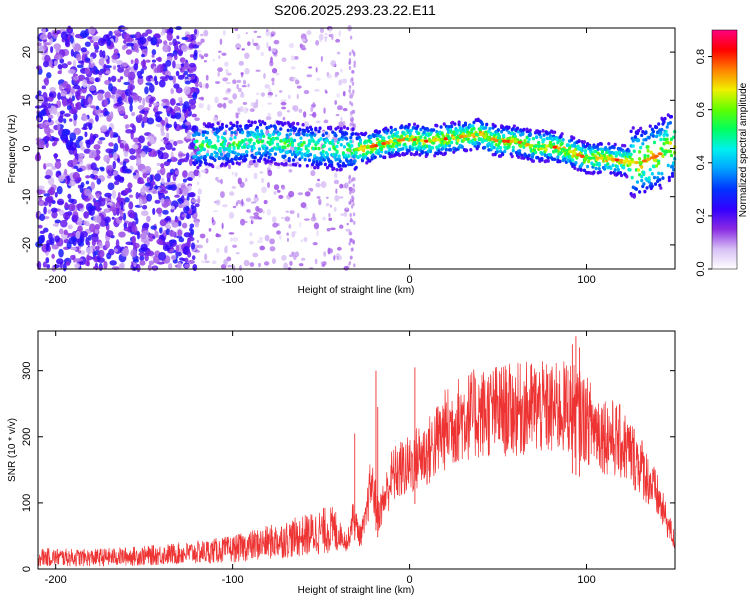 This screenshot has width=750, height=600. I want to click on y-tick-label: 20, so click(27, 52).